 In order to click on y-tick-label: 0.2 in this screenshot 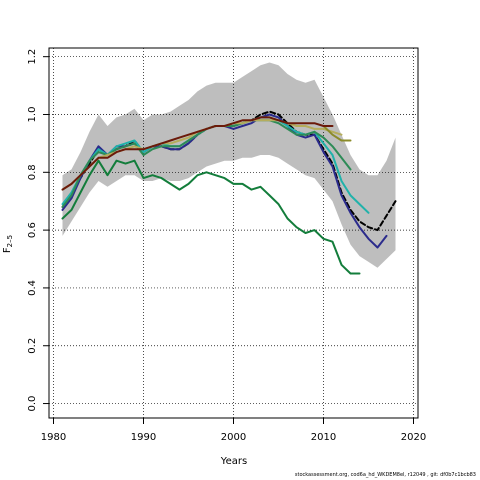, I will do `click(32, 346)`.